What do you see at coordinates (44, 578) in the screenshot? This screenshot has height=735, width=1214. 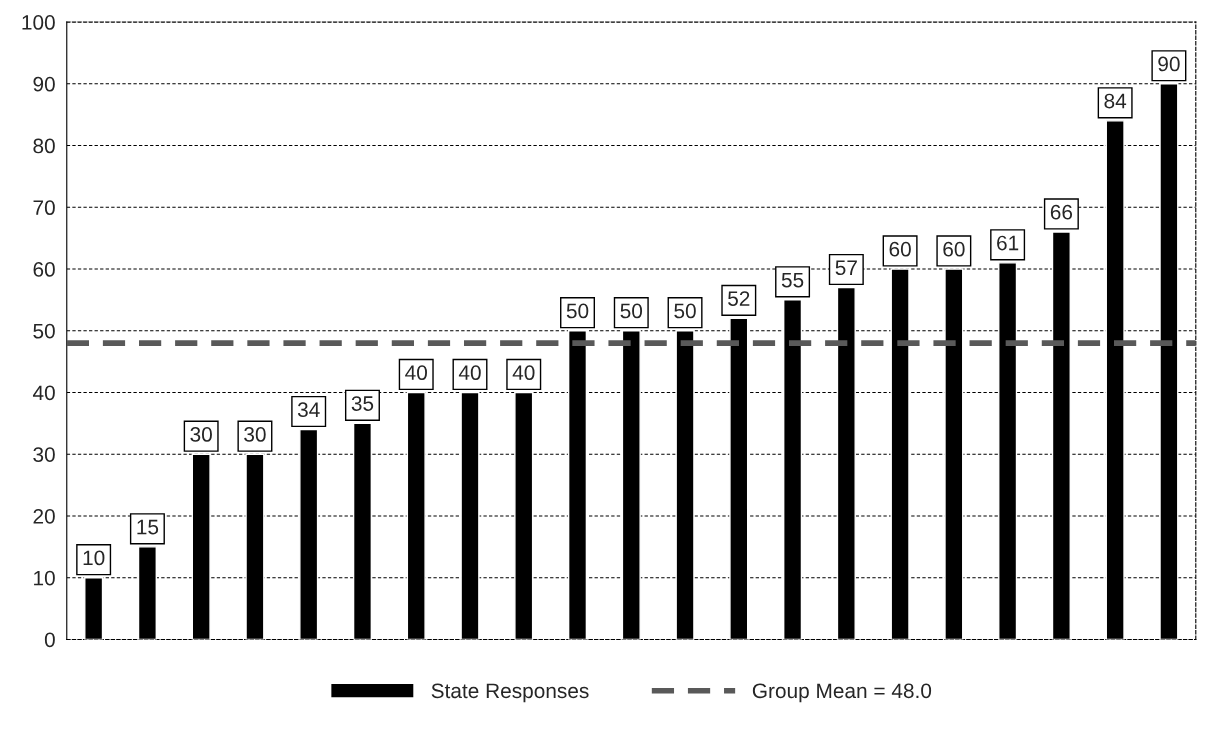 I see `y-tick-label: 10` at bounding box center [44, 578].